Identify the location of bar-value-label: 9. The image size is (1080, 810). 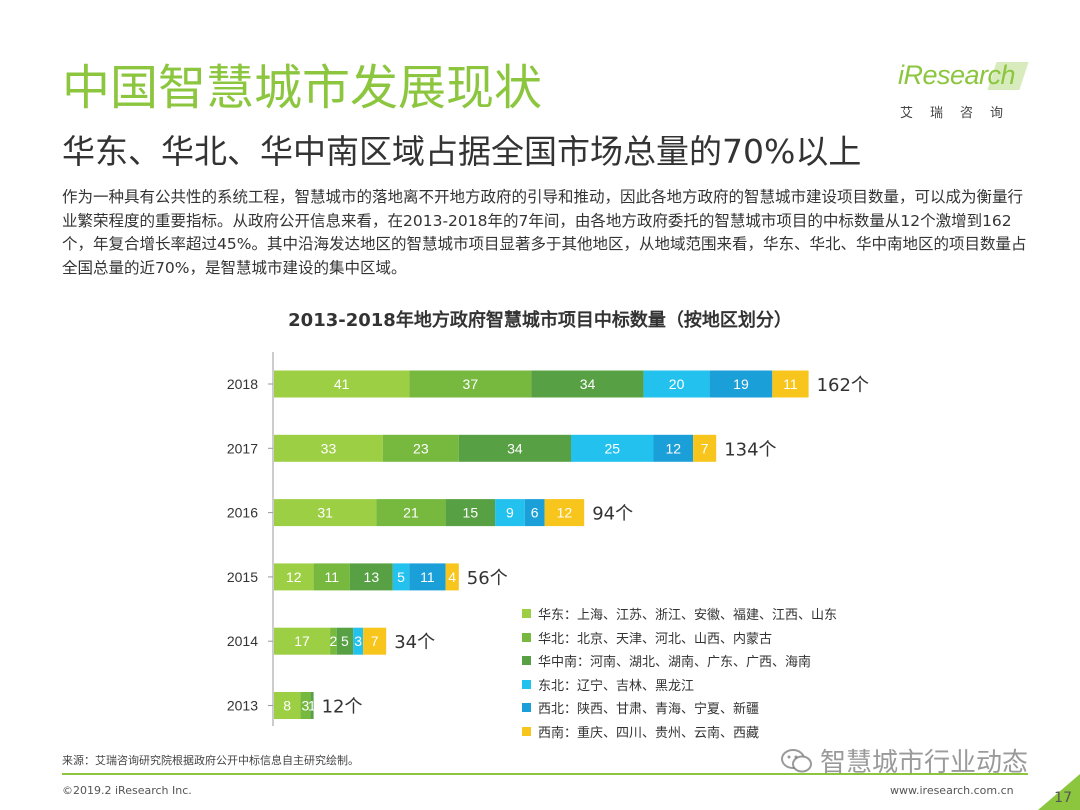
(510, 513).